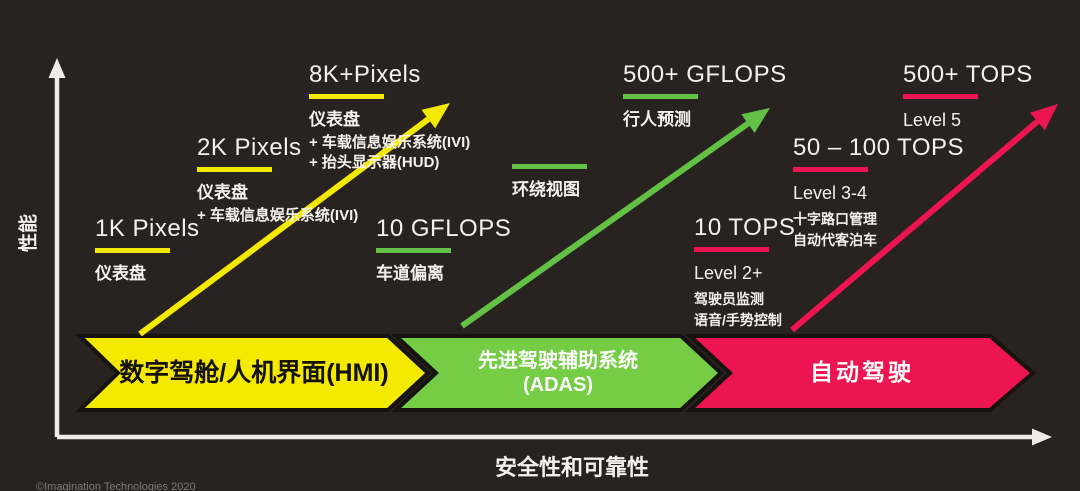 Image resolution: width=1080 pixels, height=491 pixels. What do you see at coordinates (835, 219) in the screenshot?
I see `milestone-line: 十字路口管理` at bounding box center [835, 219].